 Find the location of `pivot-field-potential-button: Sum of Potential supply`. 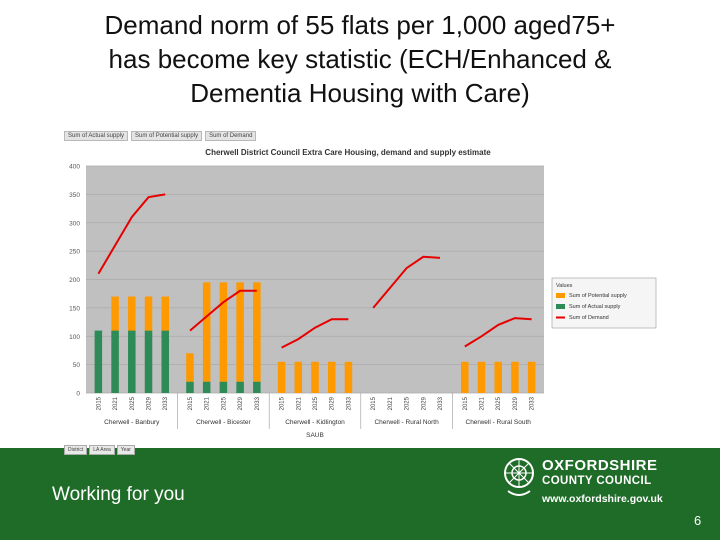

pivot-field-potential-button: Sum of Potential supply is located at coordinates (167, 136).